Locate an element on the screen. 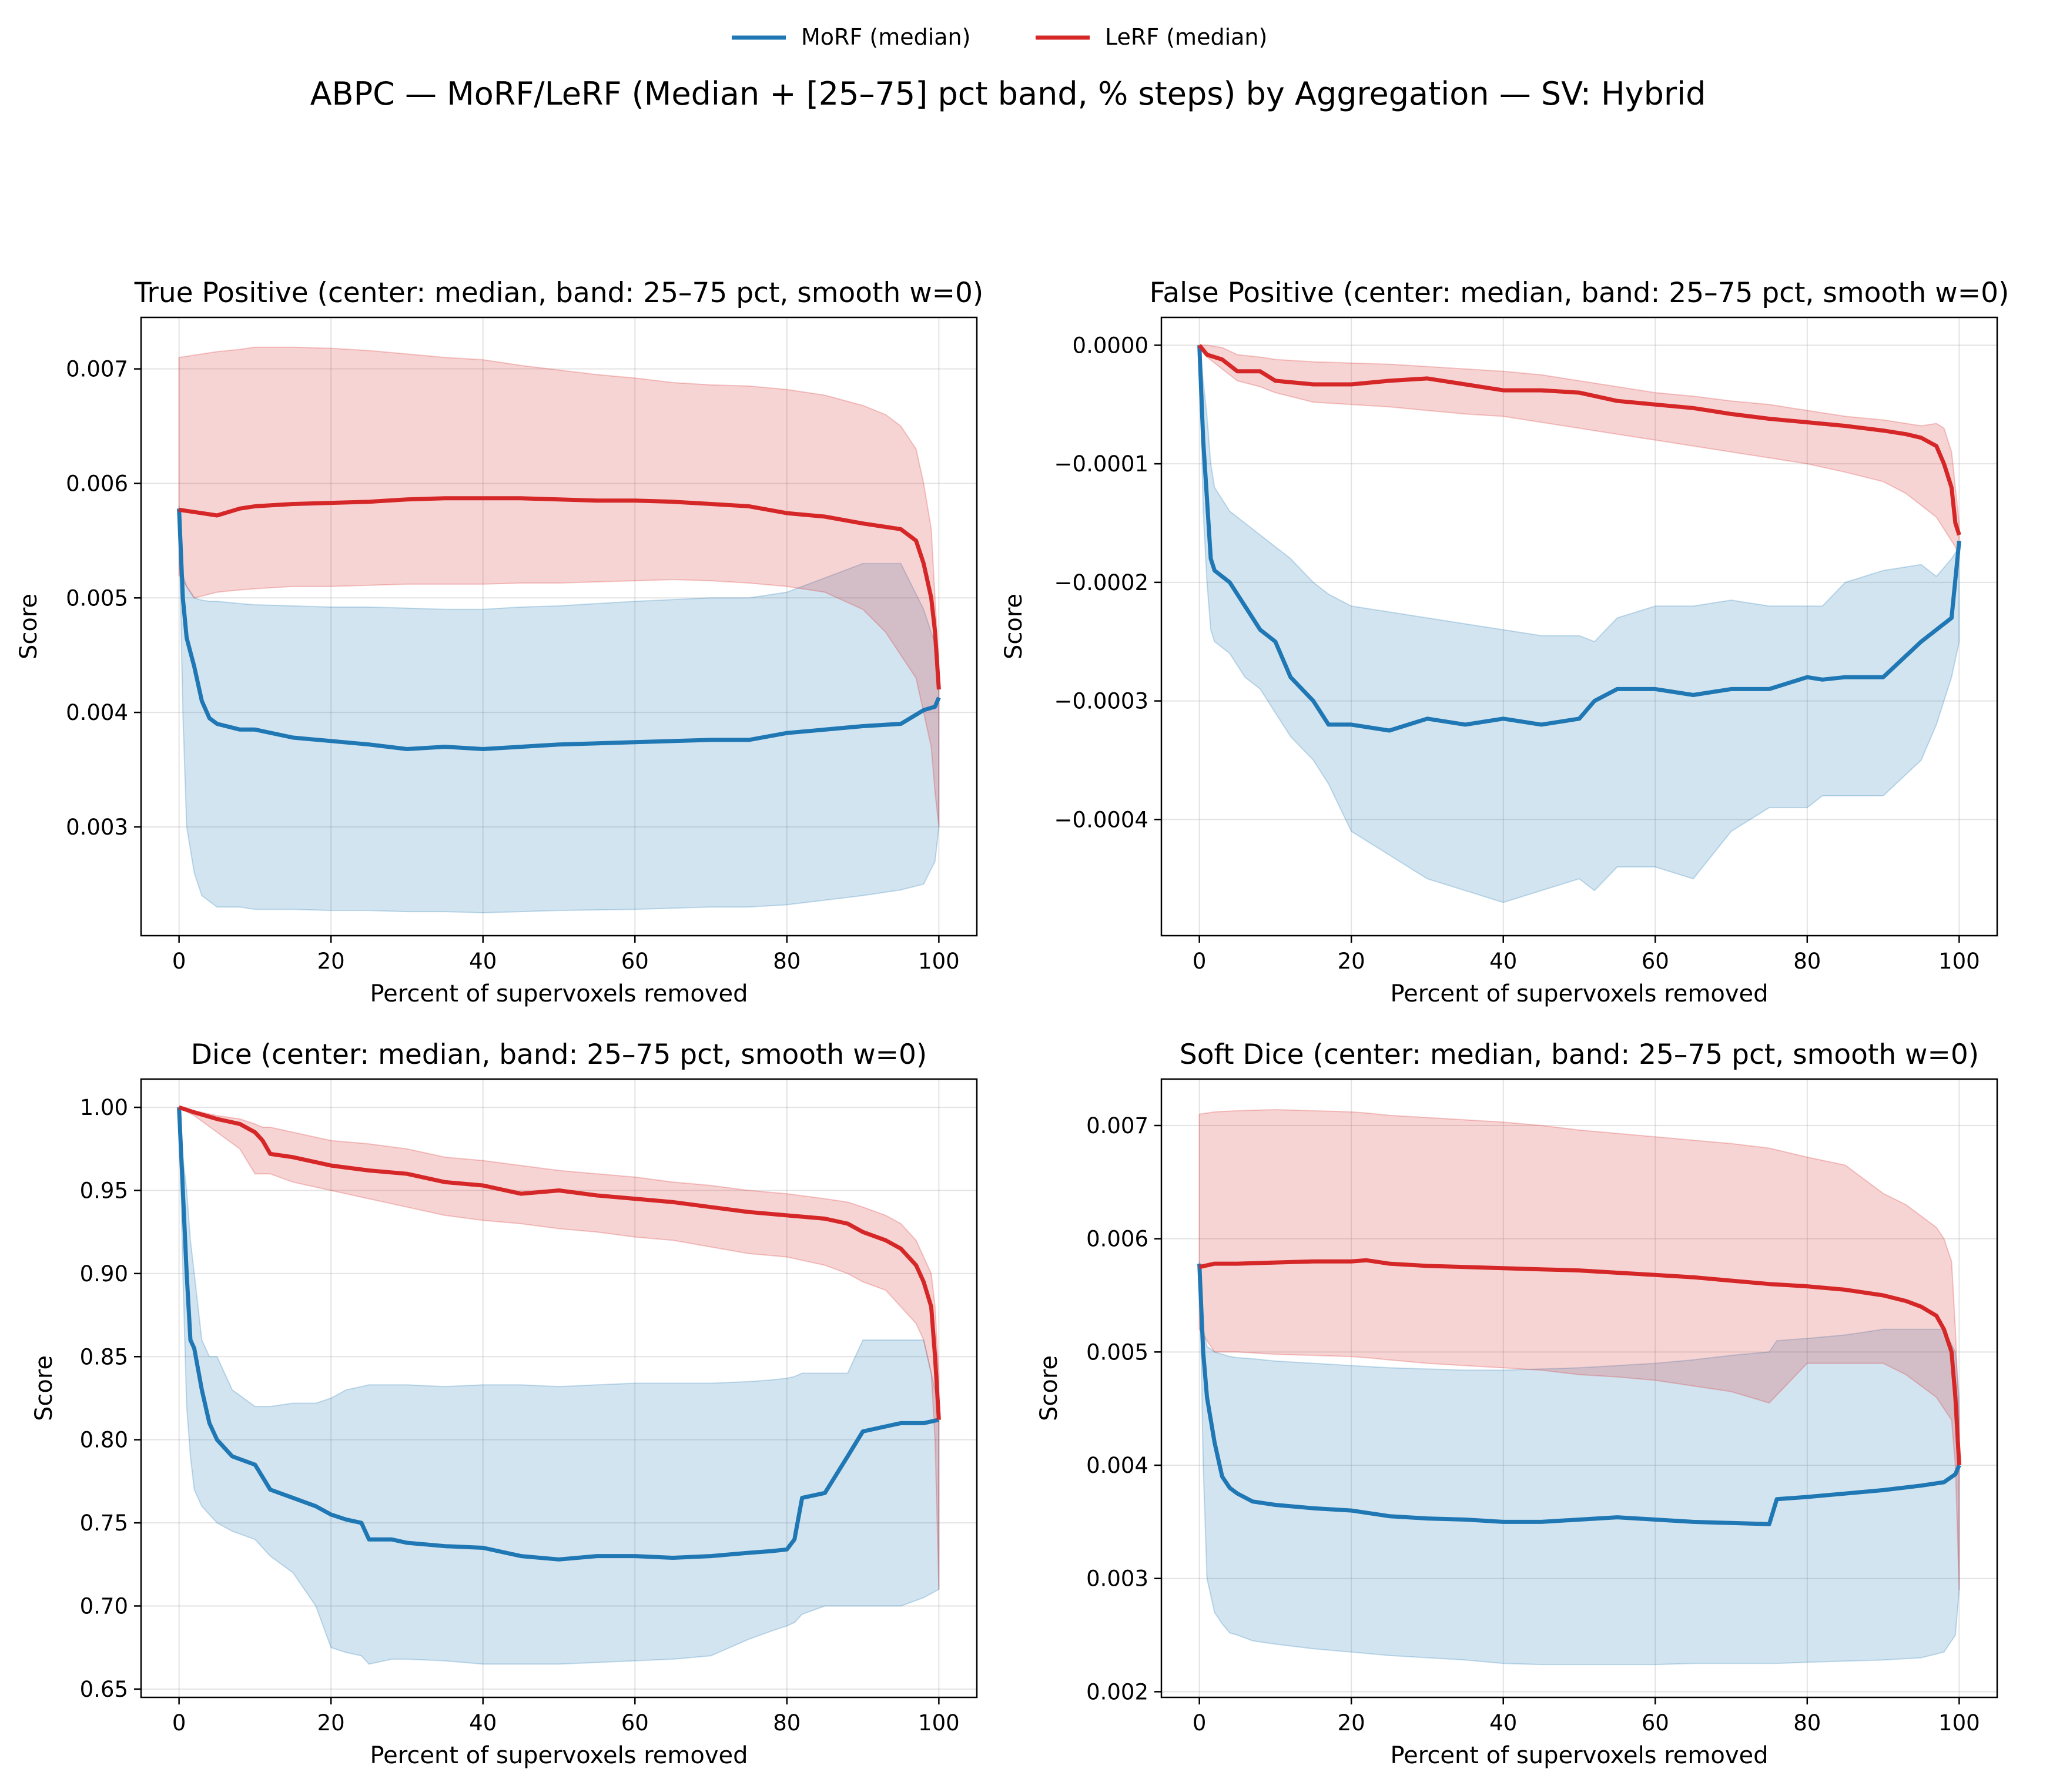 The image size is (2053, 1792). tp-ytick-label-3: 0.006 is located at coordinates (97, 483).